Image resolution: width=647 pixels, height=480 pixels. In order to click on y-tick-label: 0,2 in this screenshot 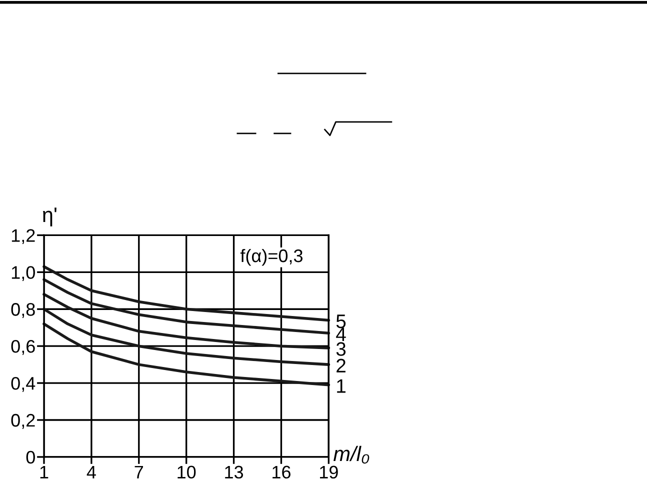, I will do `click(23, 421)`.